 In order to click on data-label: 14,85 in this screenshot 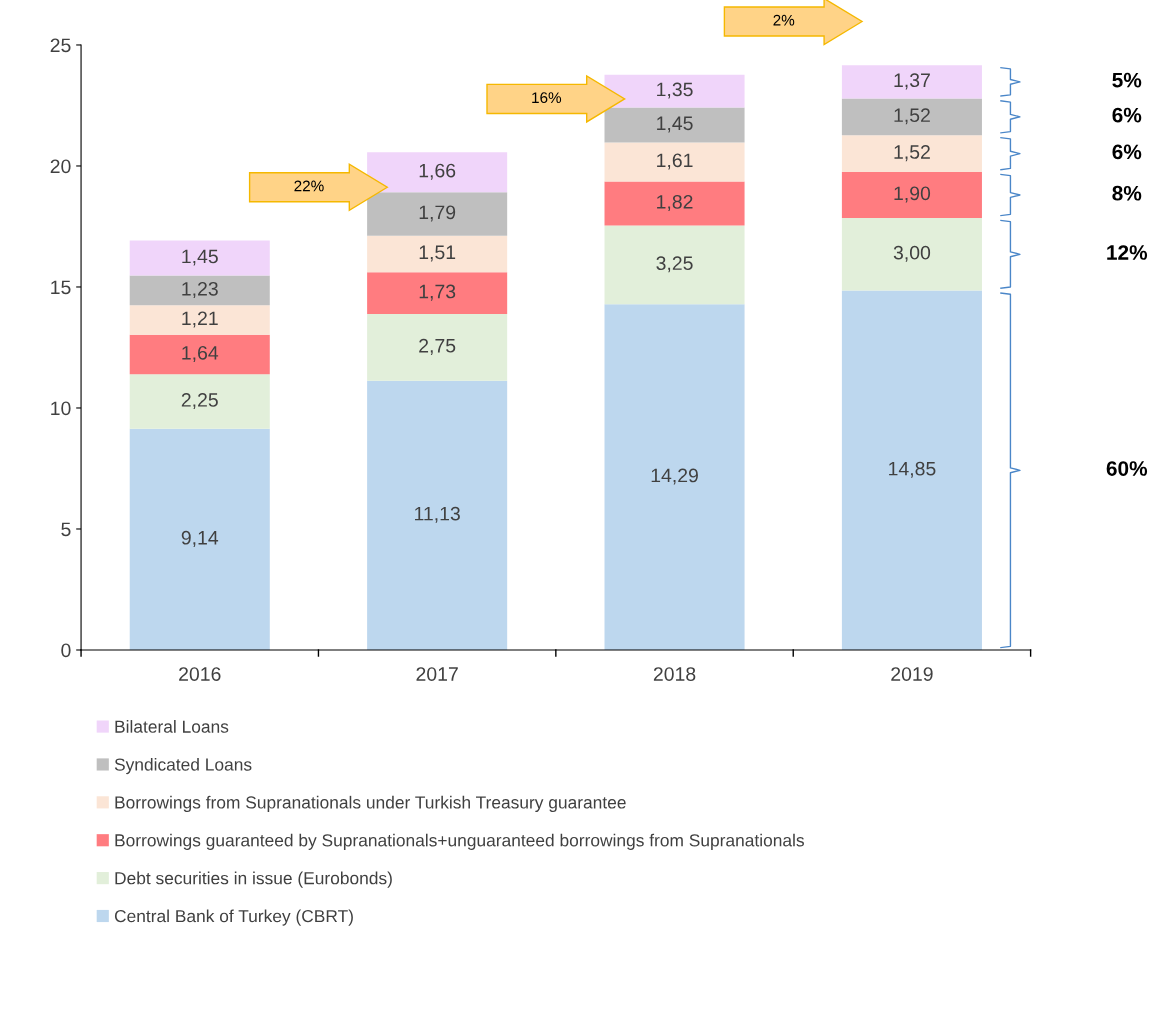, I will do `click(912, 469)`.